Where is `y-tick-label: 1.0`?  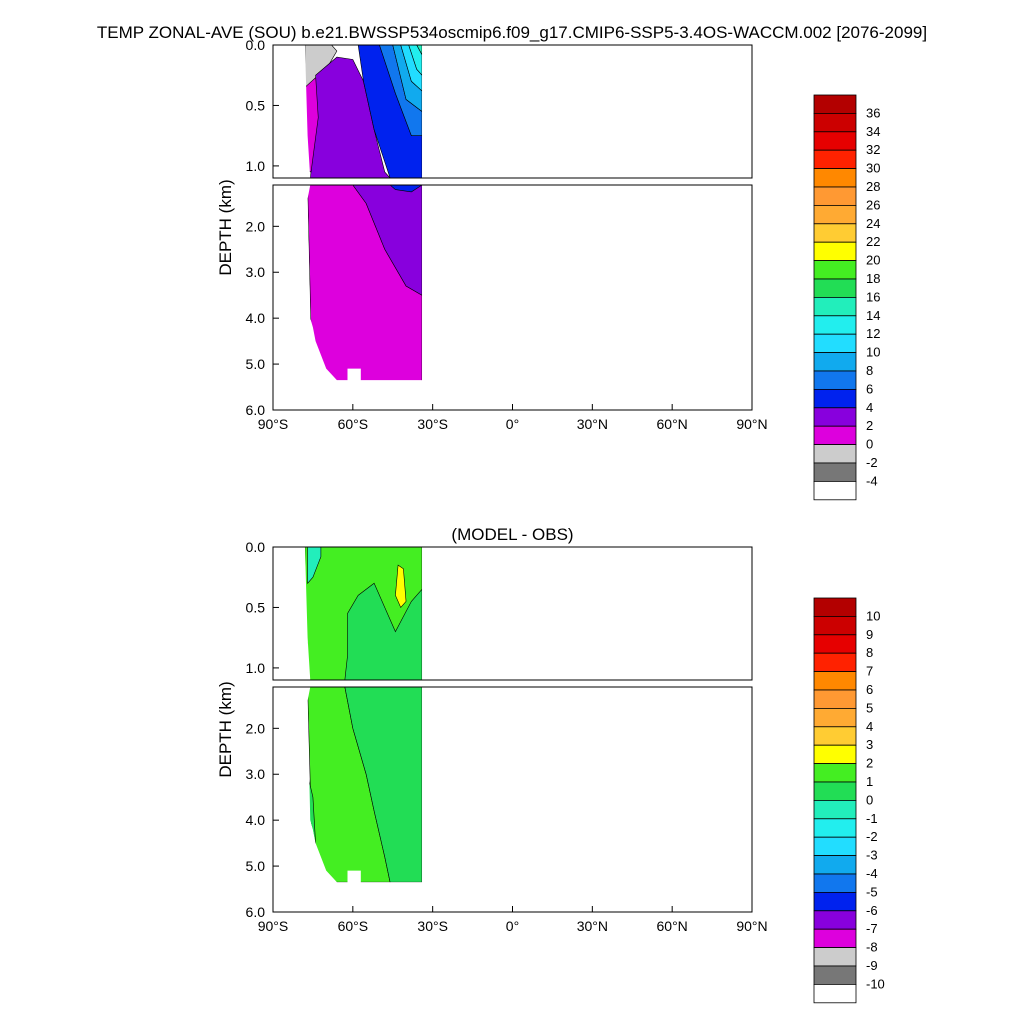 y-tick-label: 1.0 is located at coordinates (256, 166).